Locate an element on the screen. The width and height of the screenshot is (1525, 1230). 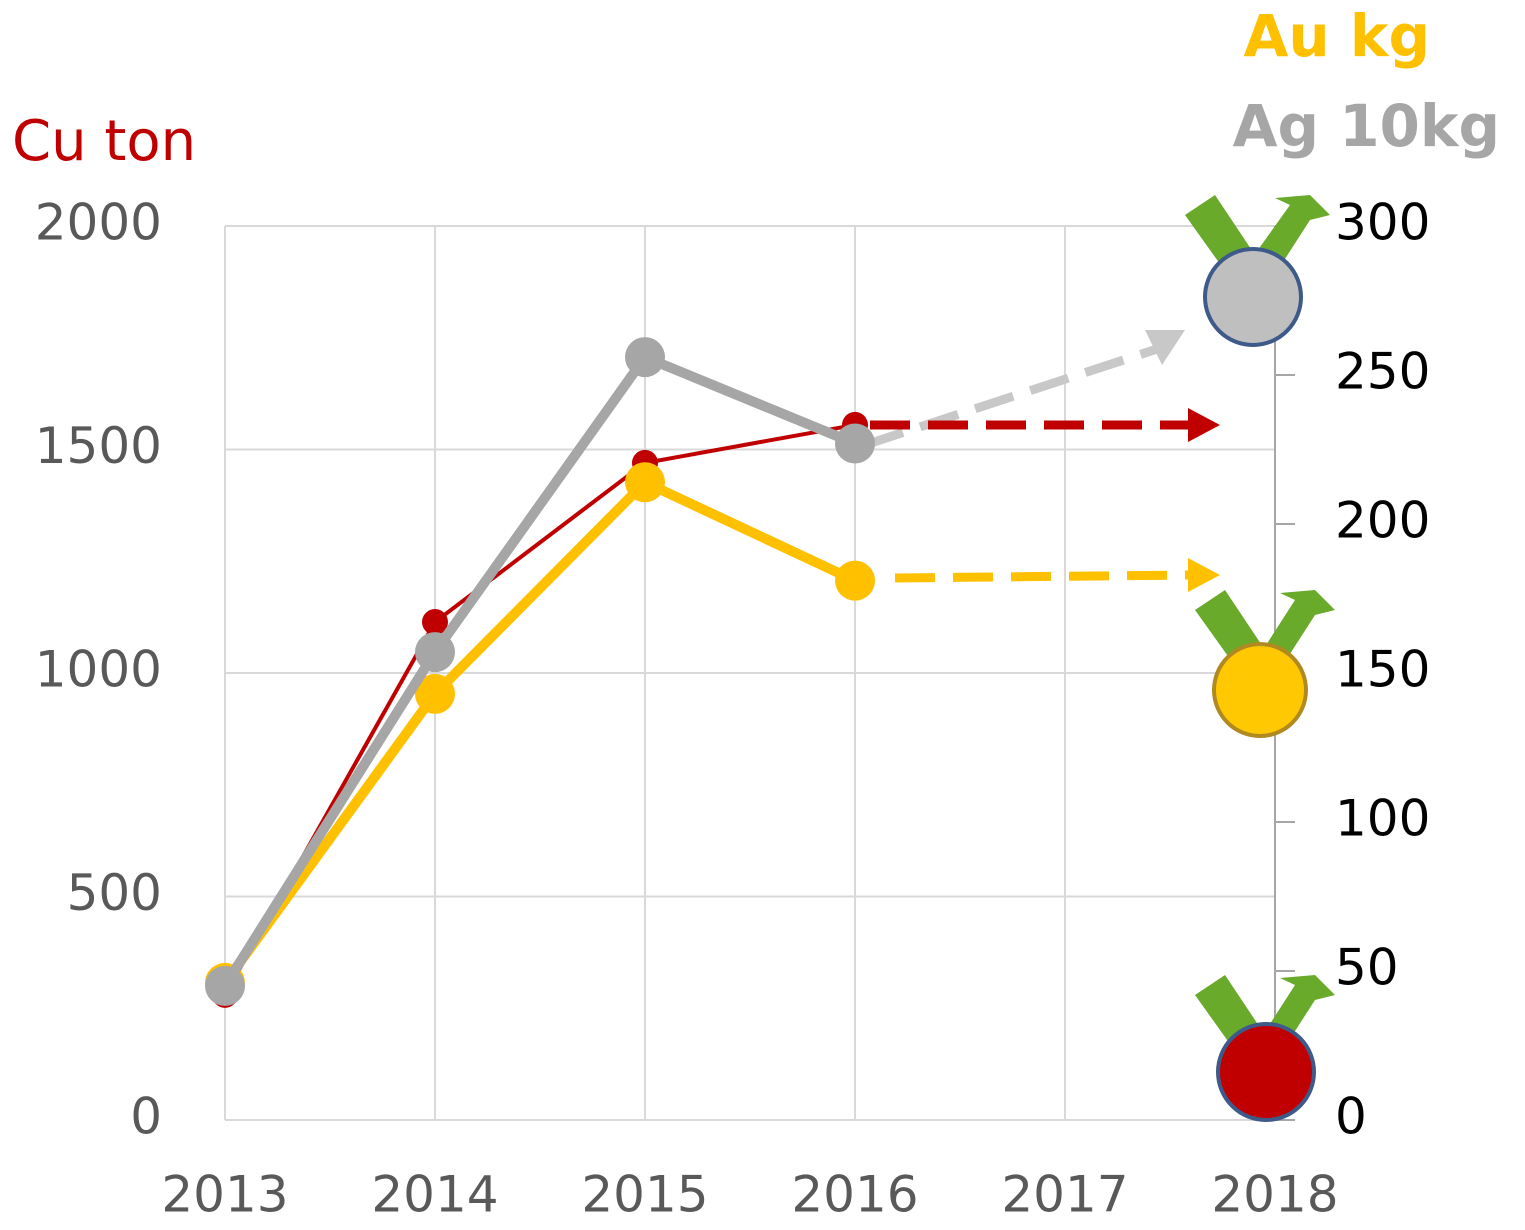
y-tick-label: 1000 is located at coordinates (98, 670).